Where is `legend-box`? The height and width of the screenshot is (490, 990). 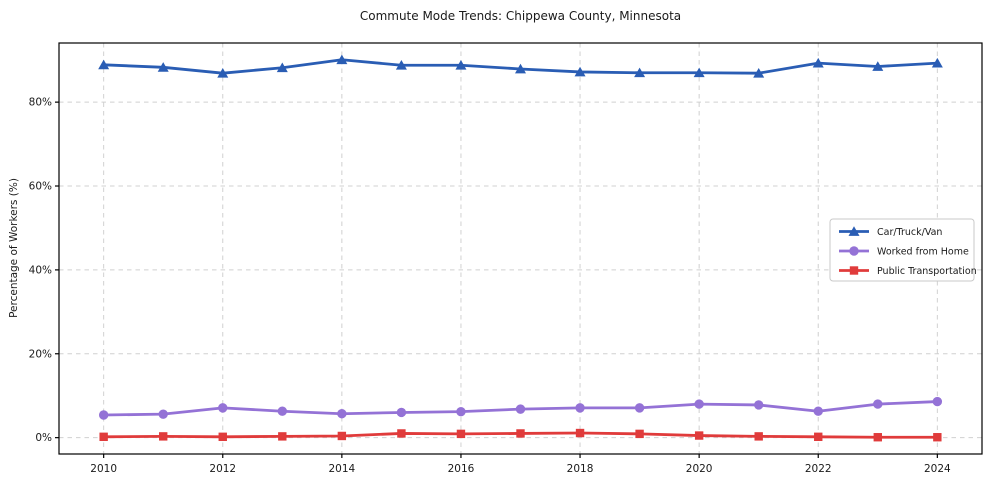 legend-box is located at coordinates (902, 250).